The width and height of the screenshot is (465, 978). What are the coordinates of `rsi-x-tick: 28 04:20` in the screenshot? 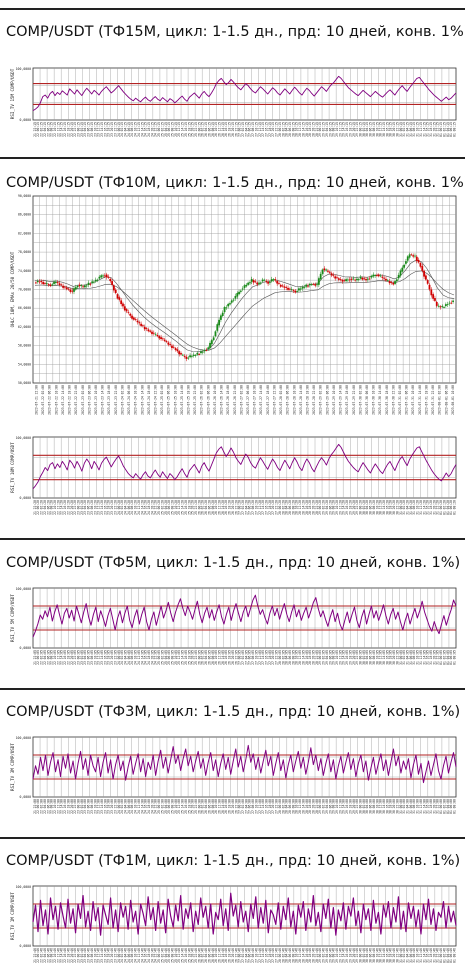 It's located at (287, 507).